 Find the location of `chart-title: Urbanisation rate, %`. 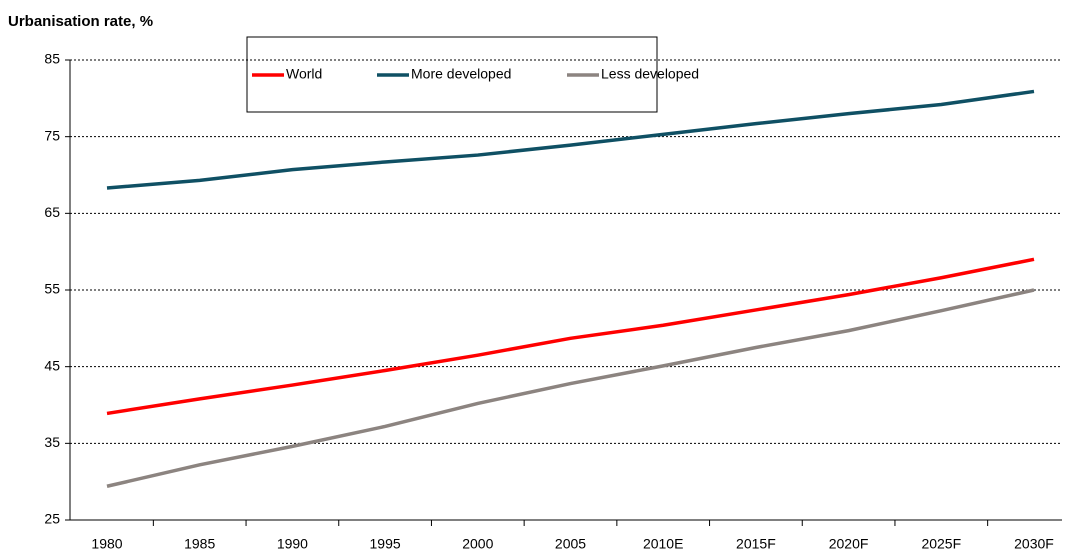

chart-title: Urbanisation rate, % is located at coordinates (80, 21).